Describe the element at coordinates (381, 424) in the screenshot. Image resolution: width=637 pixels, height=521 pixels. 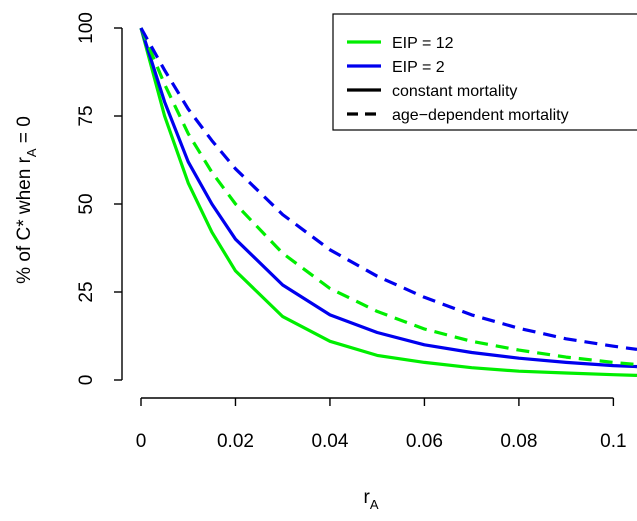
I see `x-axis: 0 0.02 0.04 0.06 0.08 0.1` at that location.